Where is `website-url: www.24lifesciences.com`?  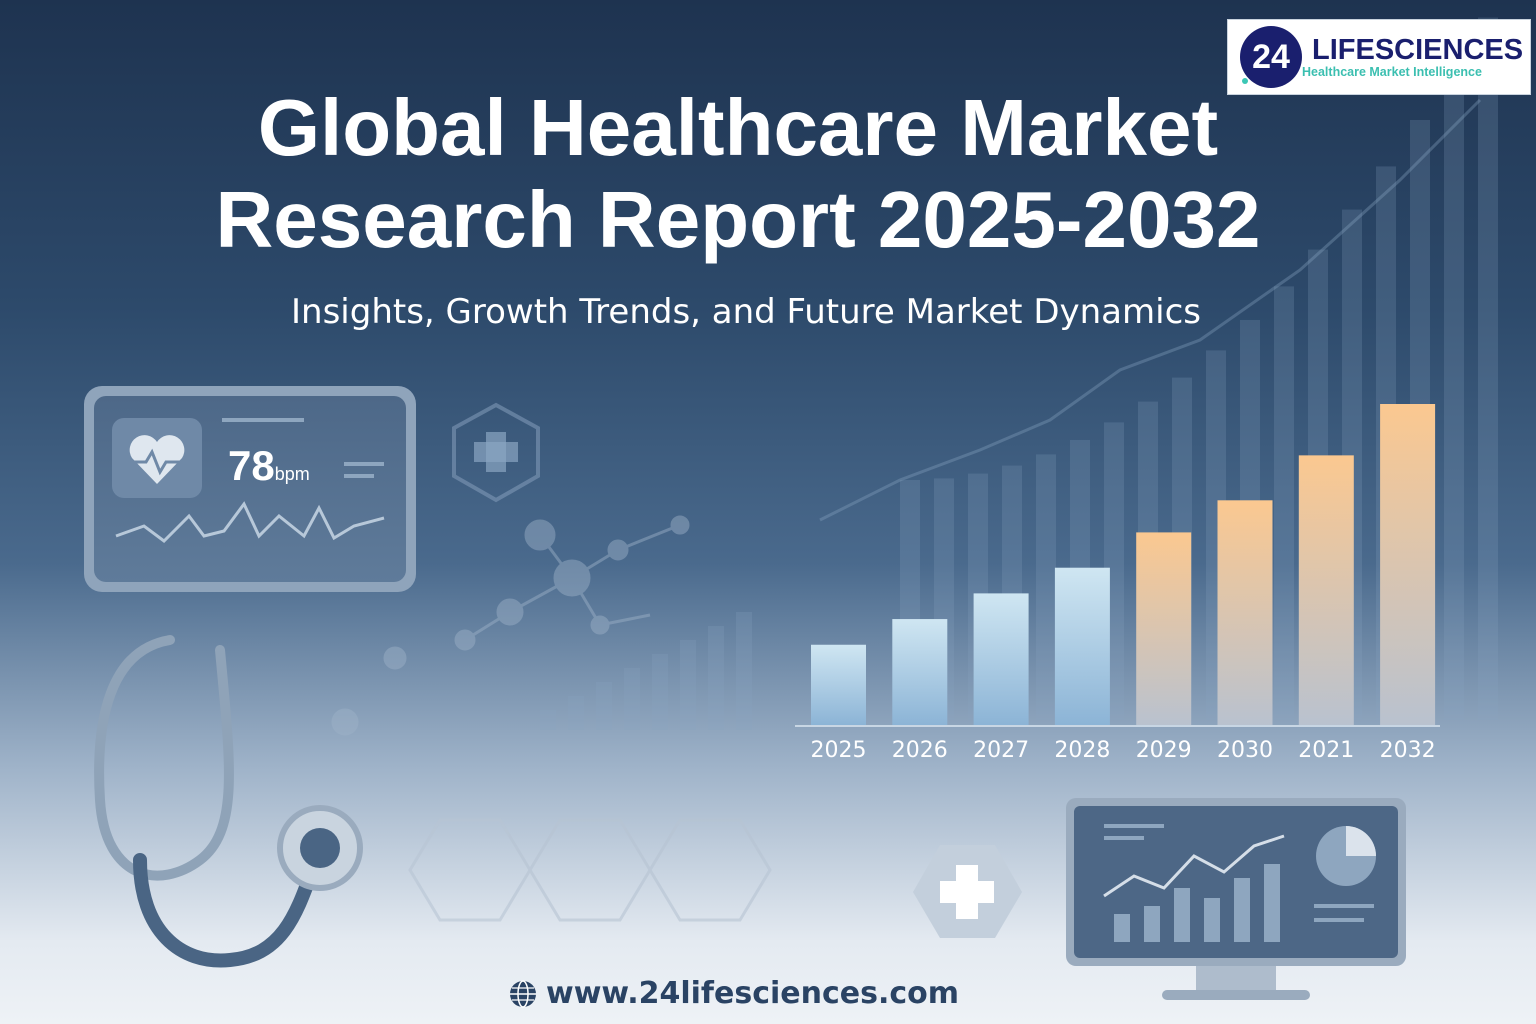 website-url: www.24lifesciences.com is located at coordinates (752, 993).